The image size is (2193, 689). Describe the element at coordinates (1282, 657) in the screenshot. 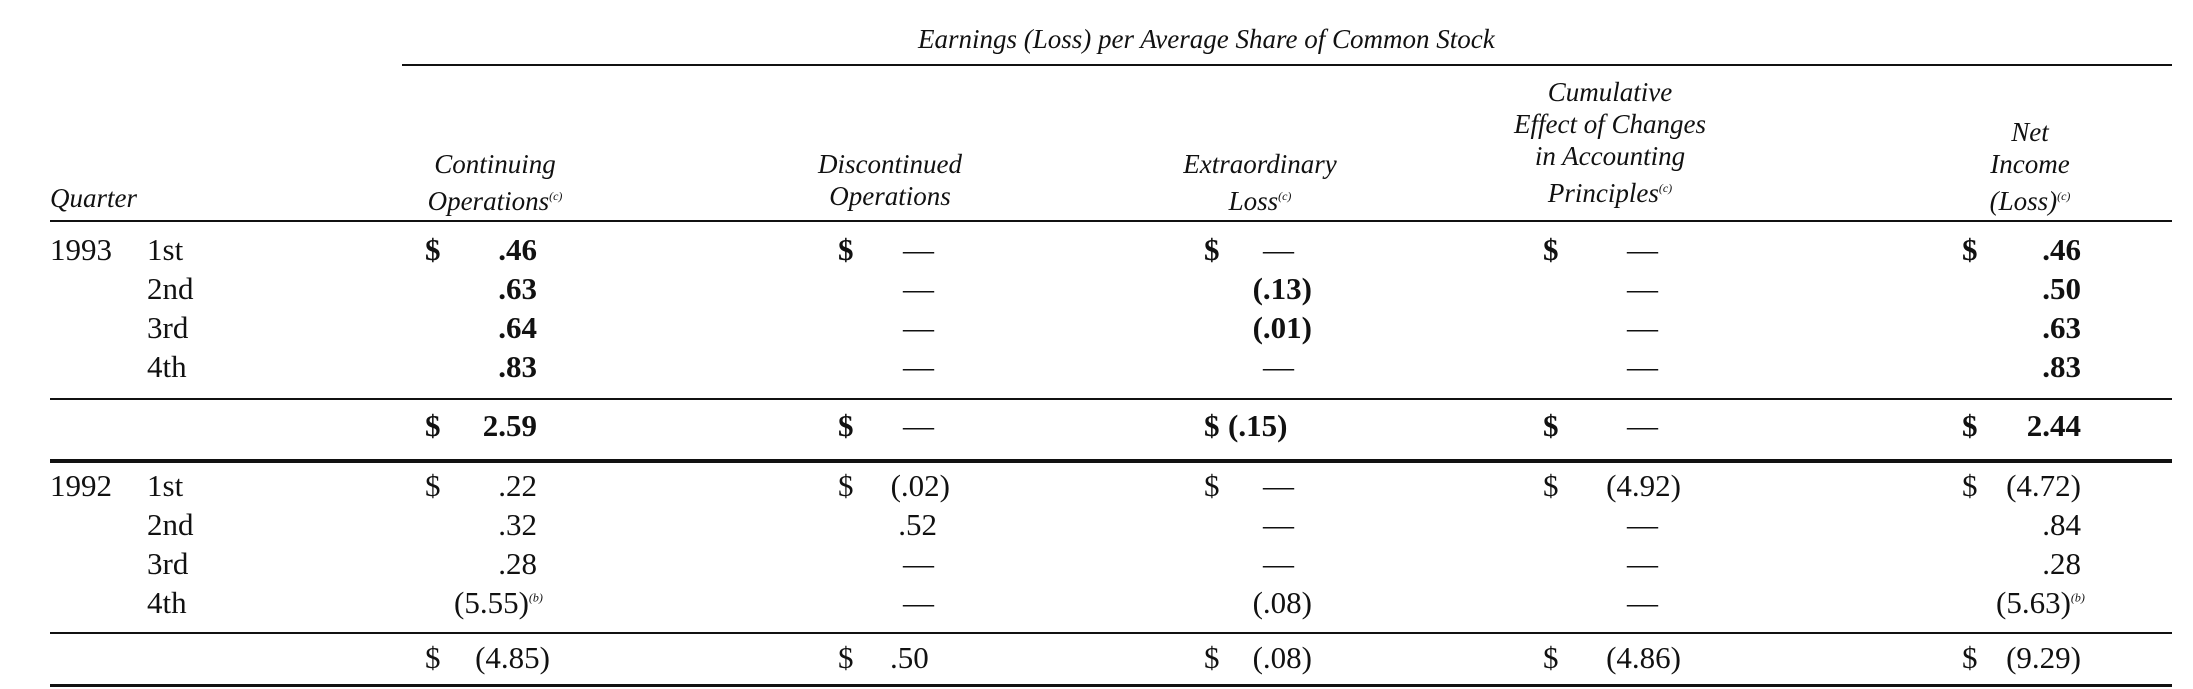

I see `extraordinary-total: (.08)` at that location.